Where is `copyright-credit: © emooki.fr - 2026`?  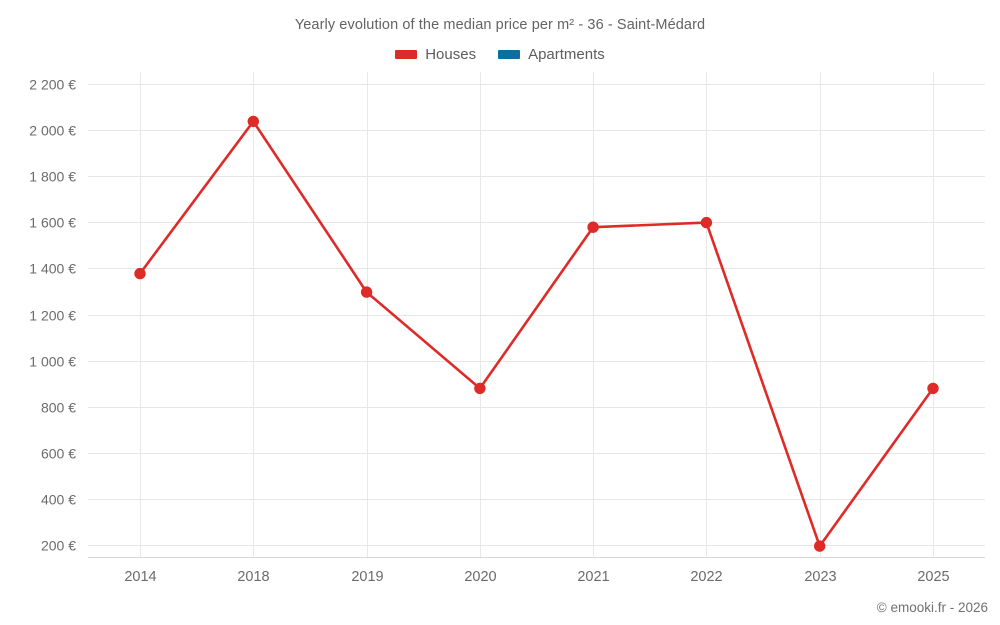
copyright-credit: © emooki.fr - 2026 is located at coordinates (932, 607).